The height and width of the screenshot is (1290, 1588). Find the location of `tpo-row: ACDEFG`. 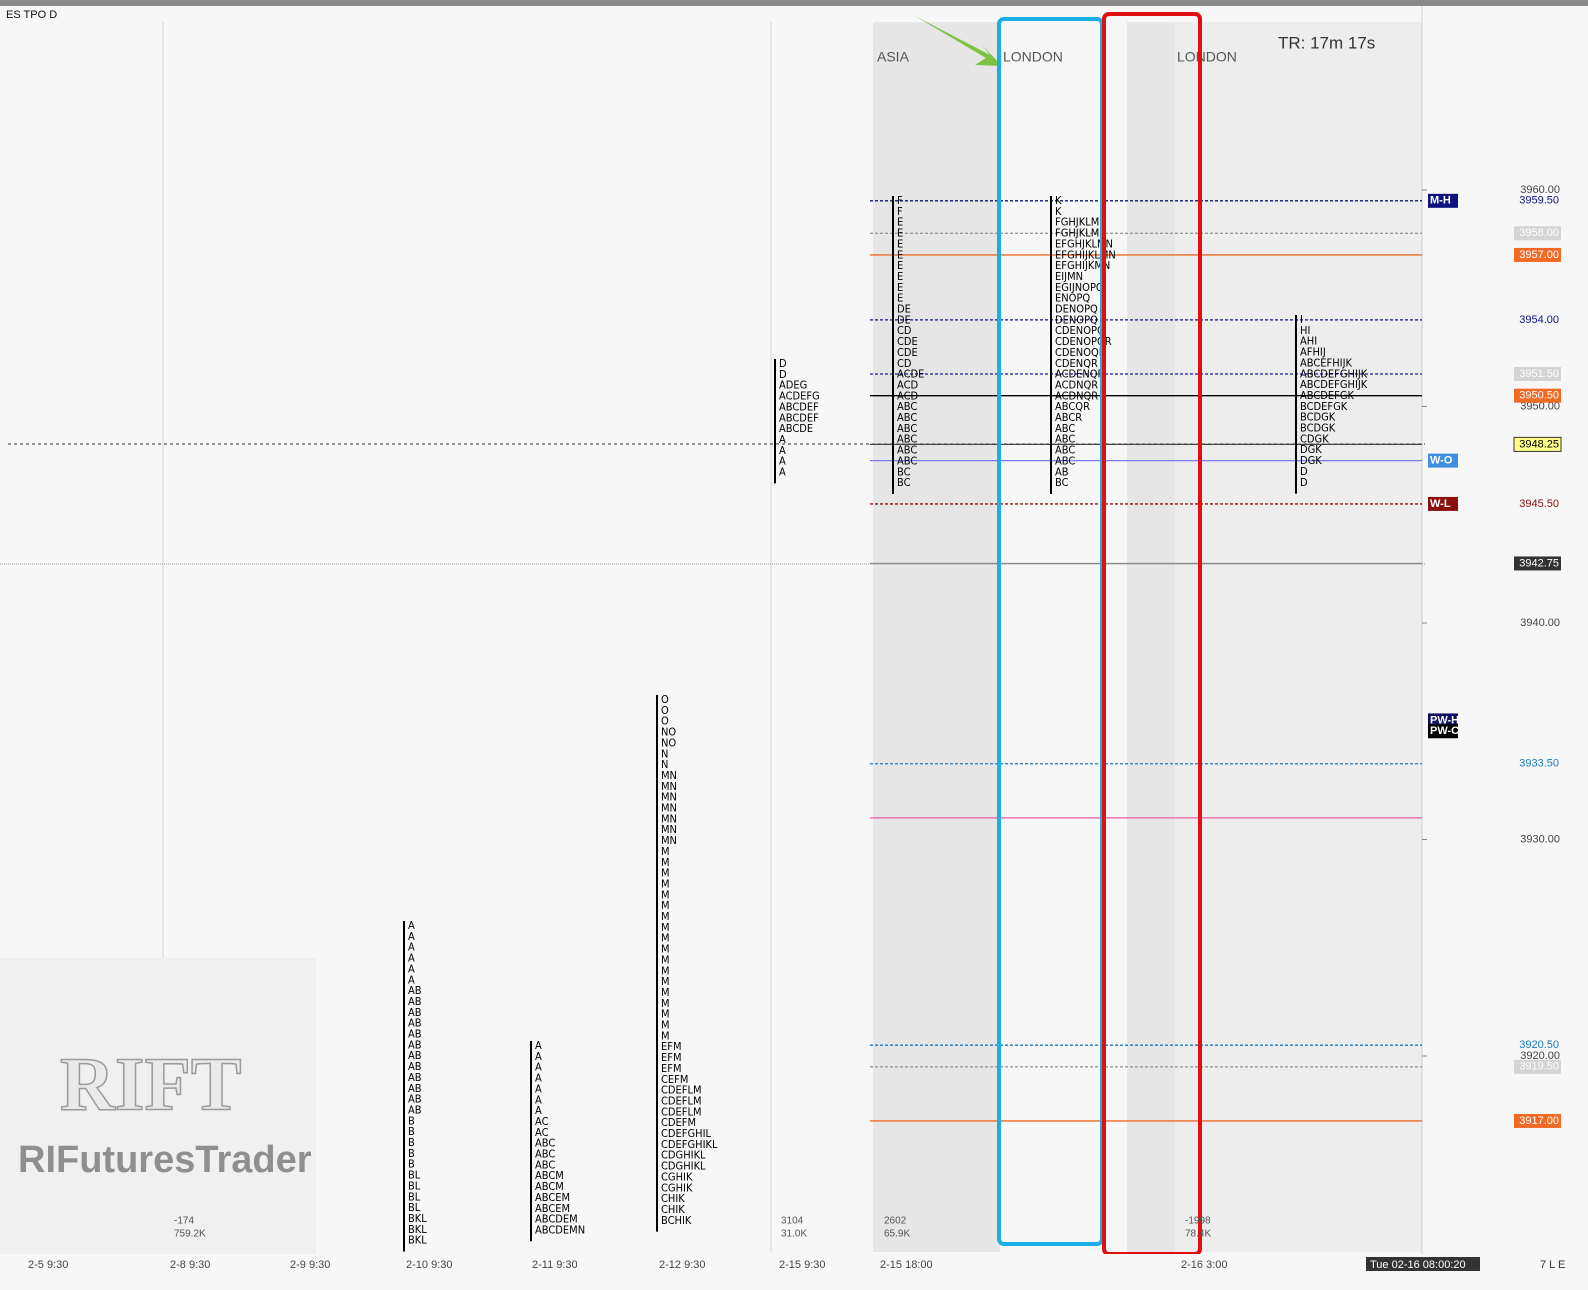

tpo-row: ACDEFG is located at coordinates (799, 396).